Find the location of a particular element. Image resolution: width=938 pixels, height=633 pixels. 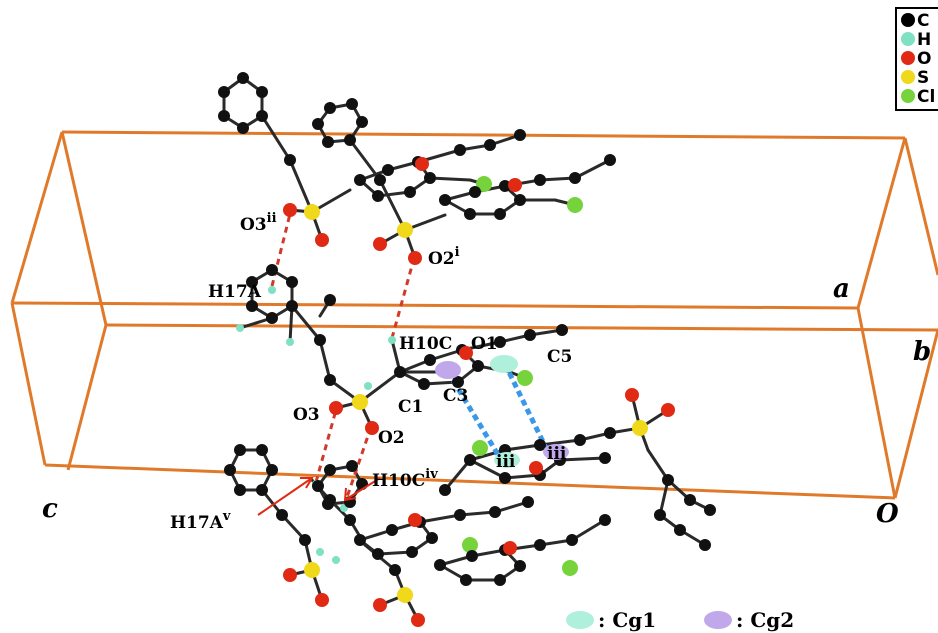

label-h17a: H17A is located at coordinates (235, 292).